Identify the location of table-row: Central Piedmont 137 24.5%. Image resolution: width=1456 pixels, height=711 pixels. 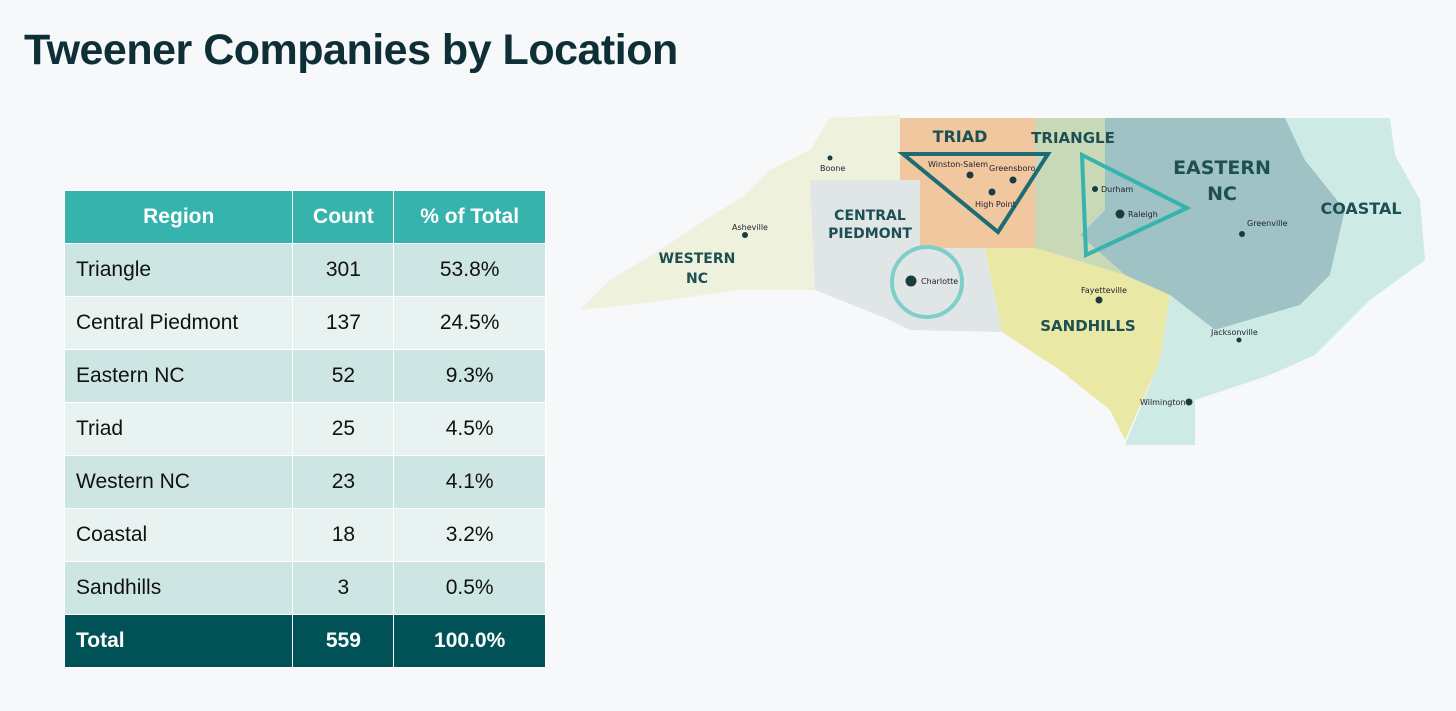
(304, 323).